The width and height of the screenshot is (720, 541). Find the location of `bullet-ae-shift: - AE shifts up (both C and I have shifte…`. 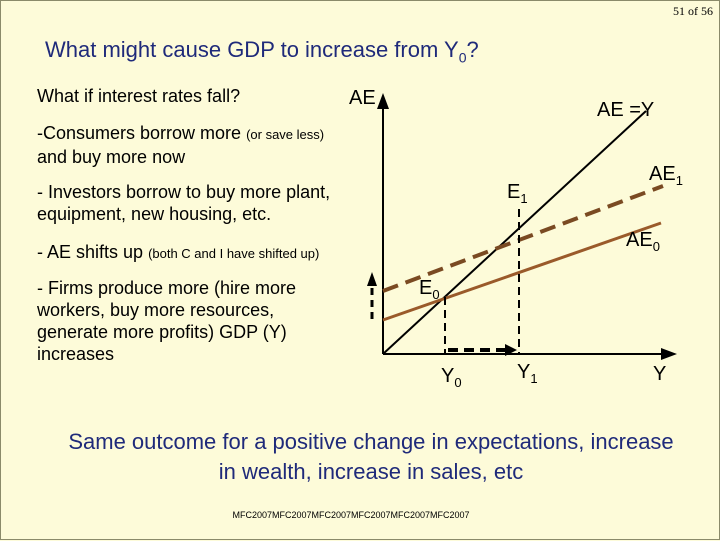

bullet-ae-shift: - AE shifts up (both C and I have shifte… is located at coordinates (207, 253).